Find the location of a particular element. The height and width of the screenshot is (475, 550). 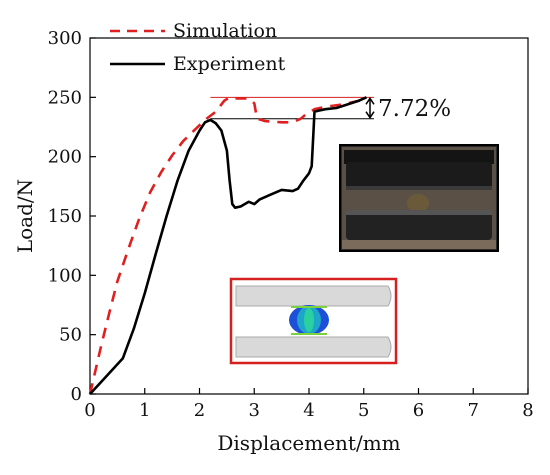

x-tick-label: 8 is located at coordinates (527, 410).